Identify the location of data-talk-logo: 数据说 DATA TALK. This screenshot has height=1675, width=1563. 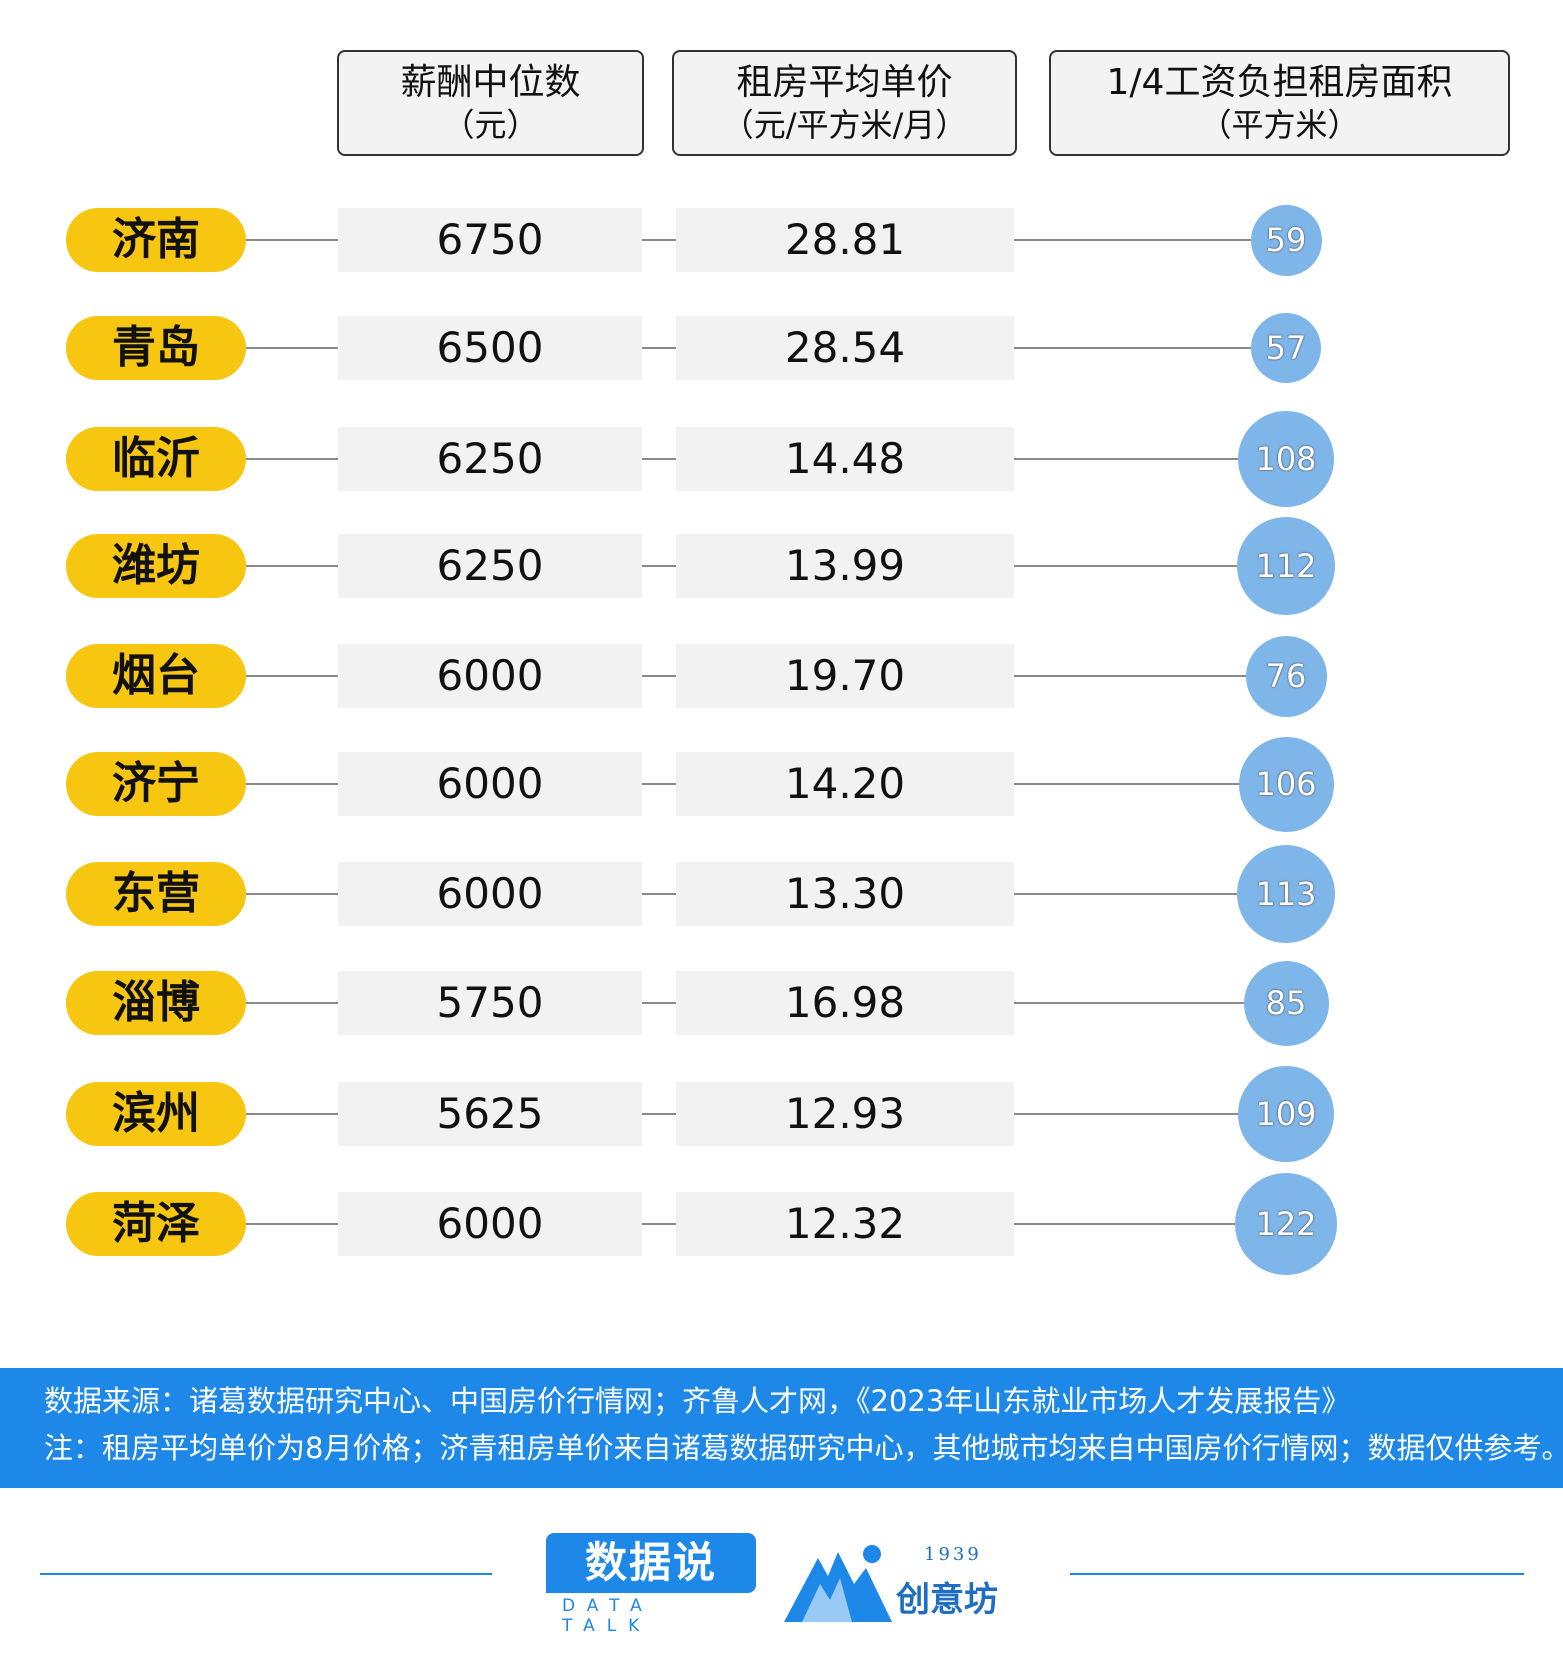
(651, 1584).